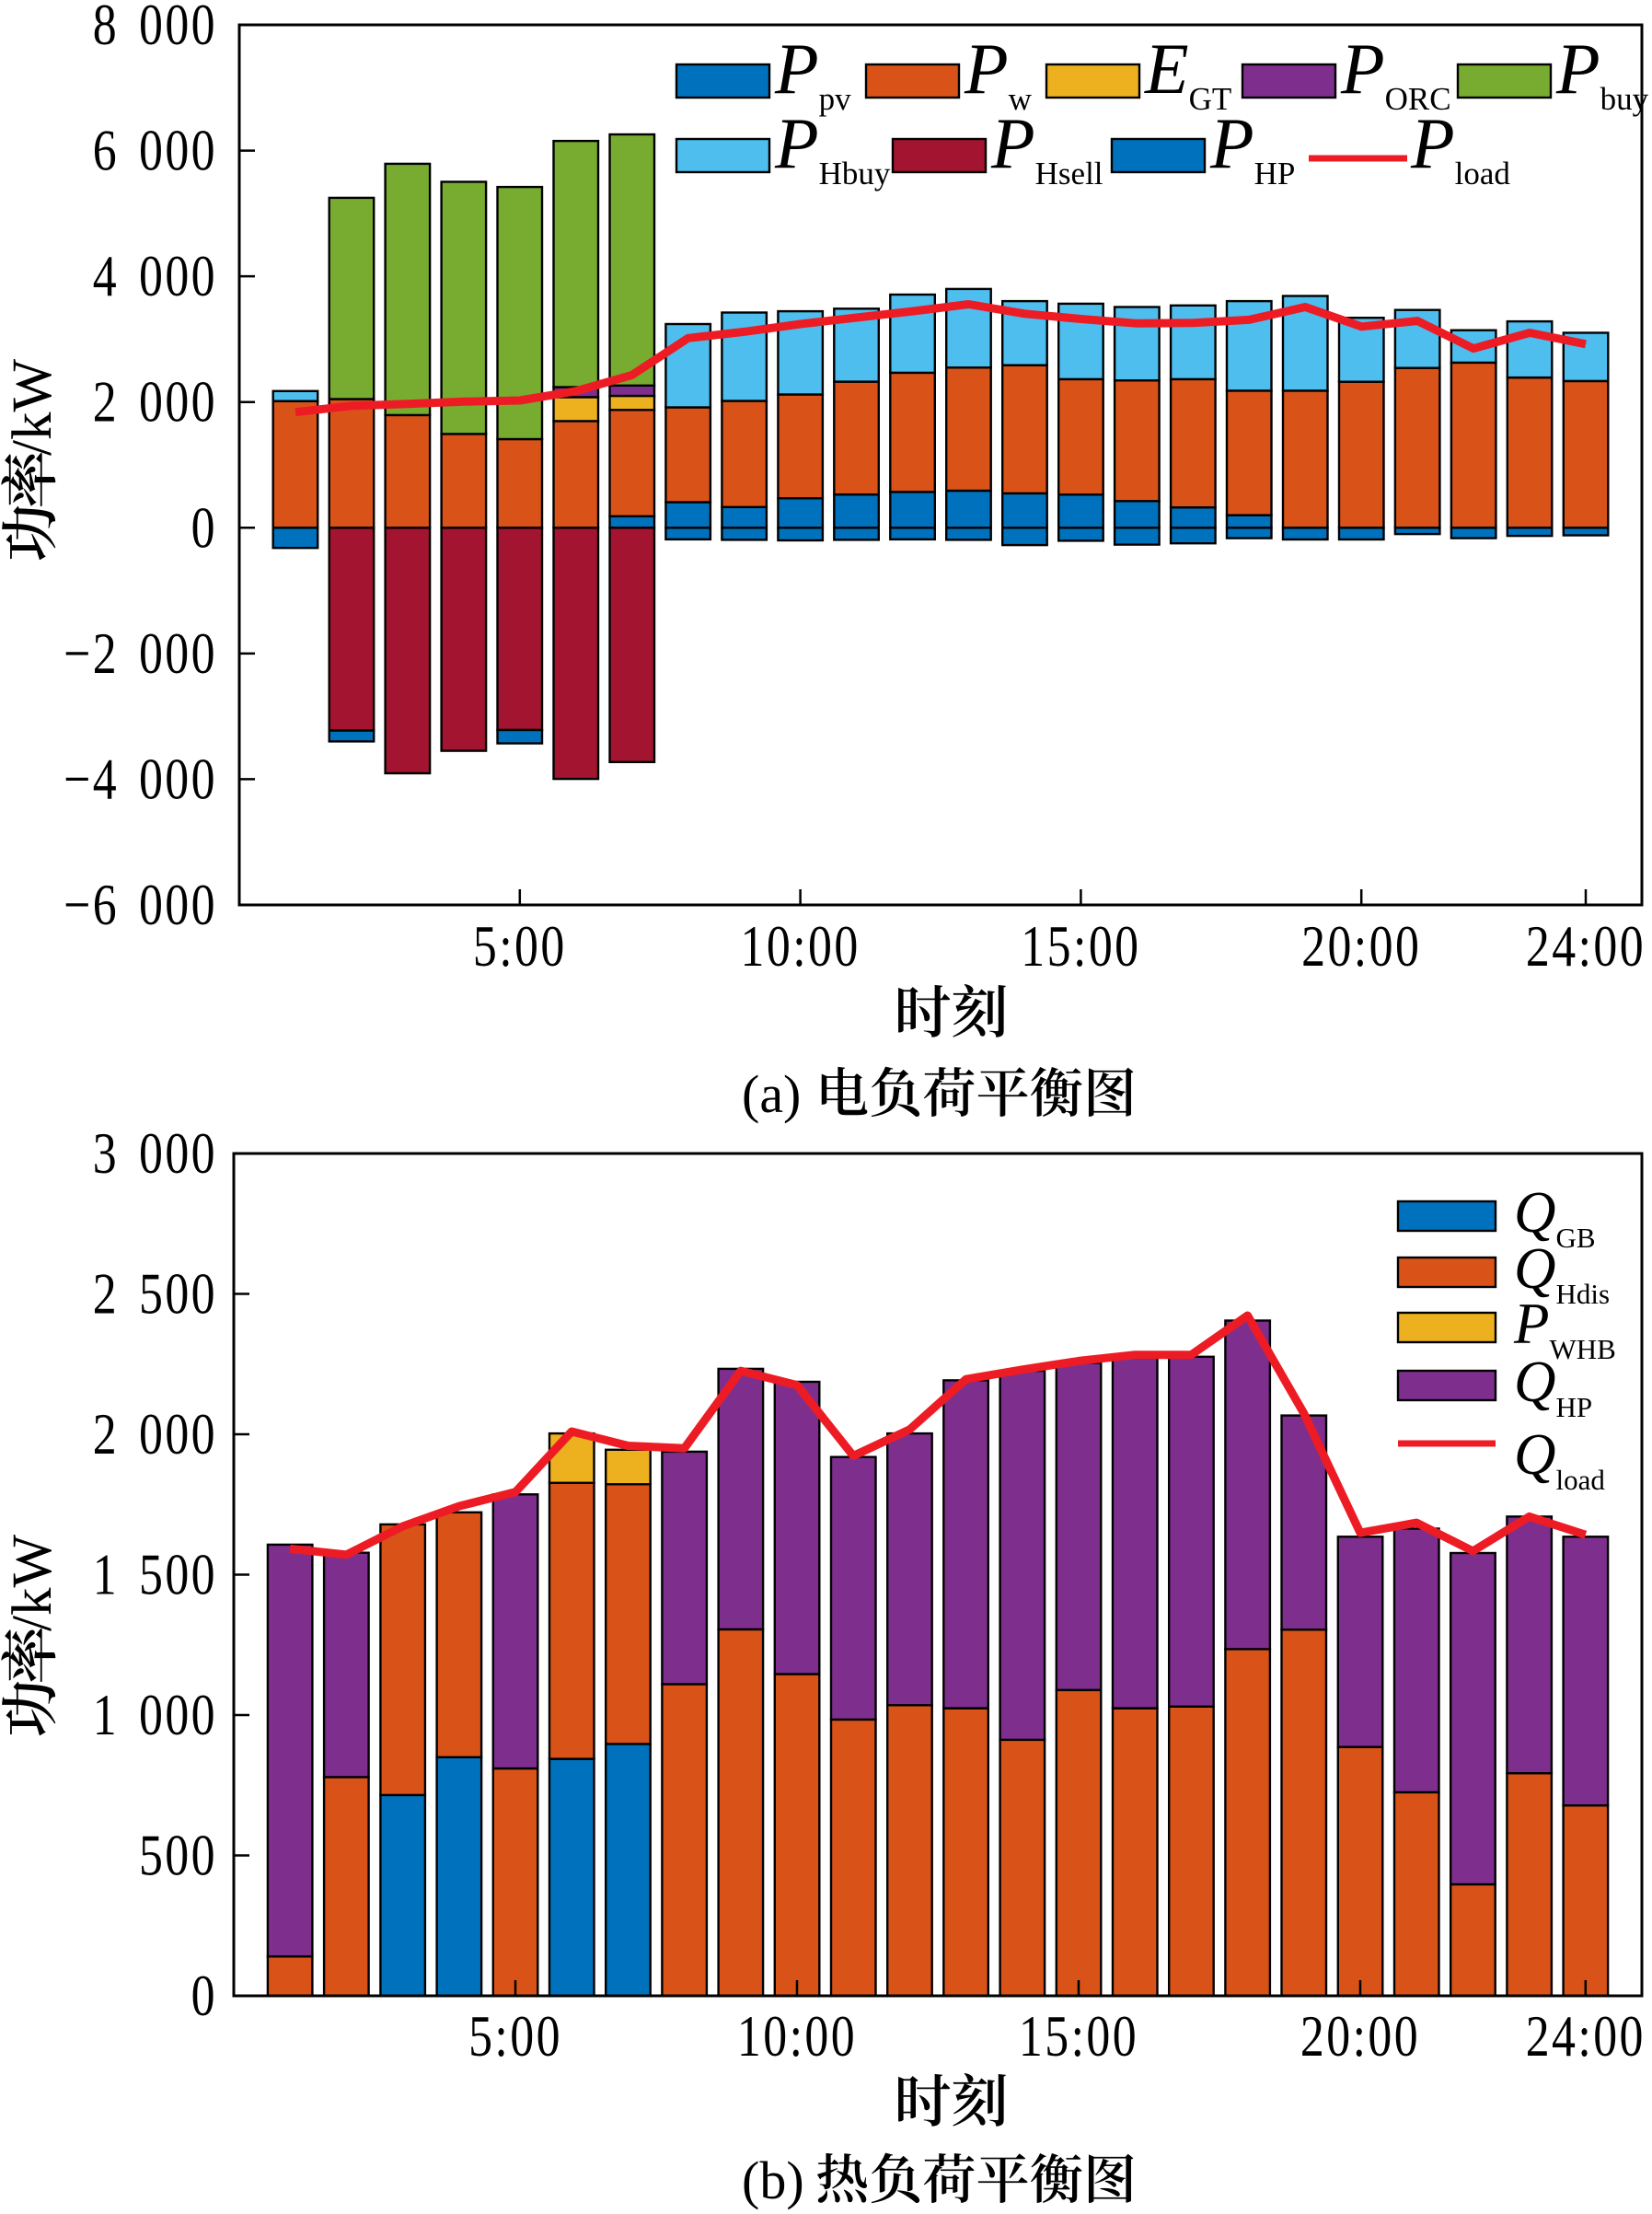  What do you see at coordinates (832, 147) in the screenshot?
I see `svg-text: PHbuy` at bounding box center [832, 147].